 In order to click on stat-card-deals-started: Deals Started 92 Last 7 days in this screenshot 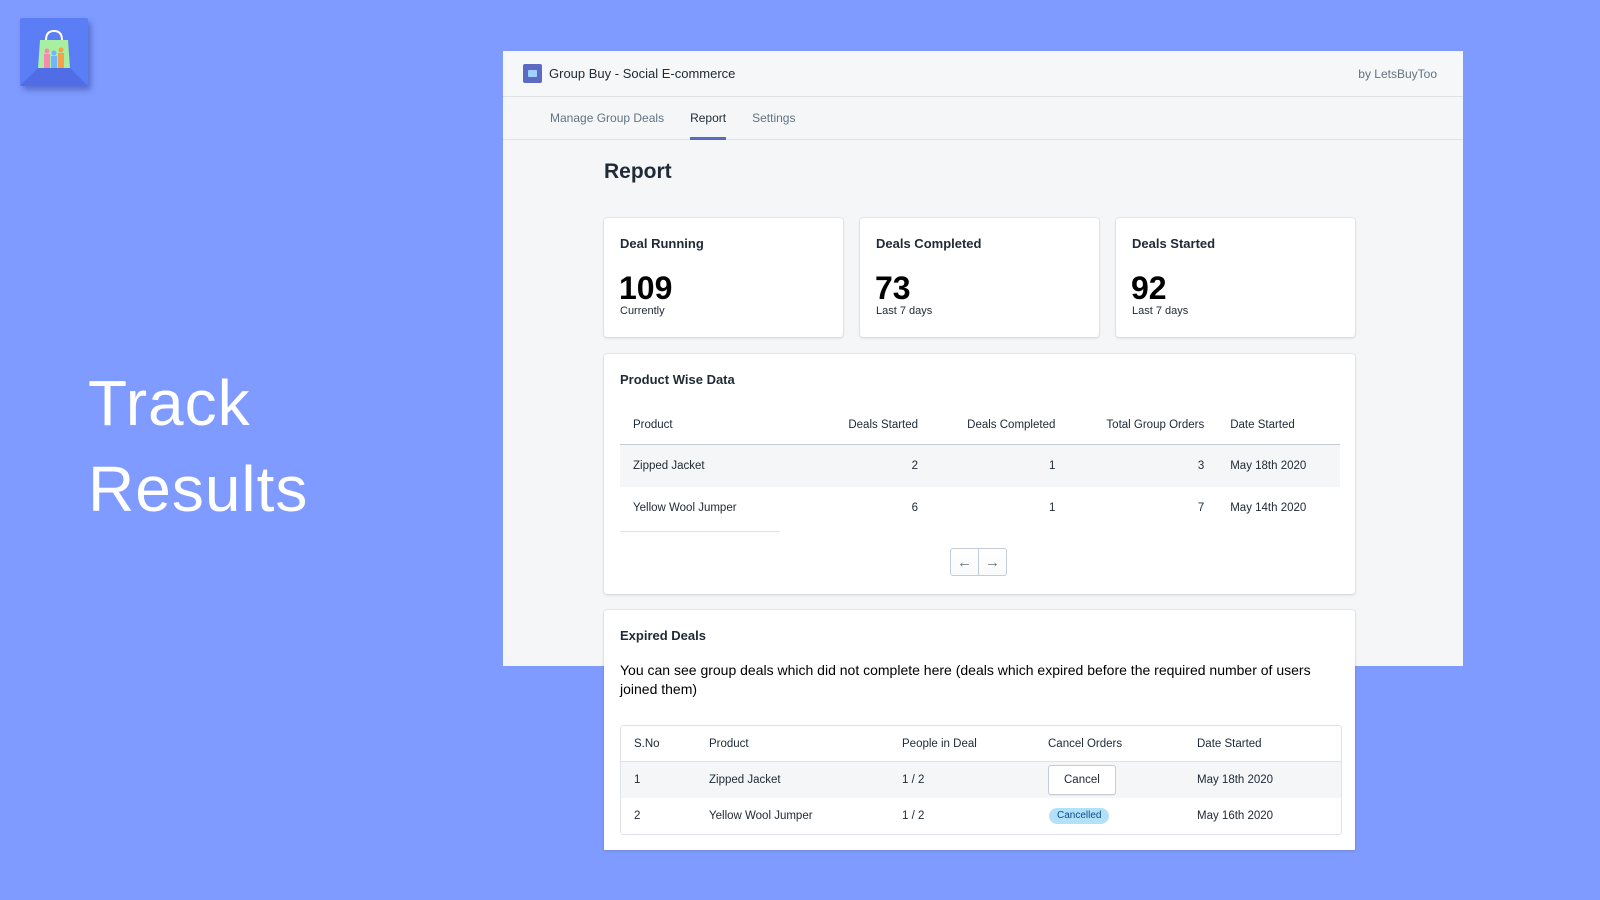, I will do `click(1235, 277)`.